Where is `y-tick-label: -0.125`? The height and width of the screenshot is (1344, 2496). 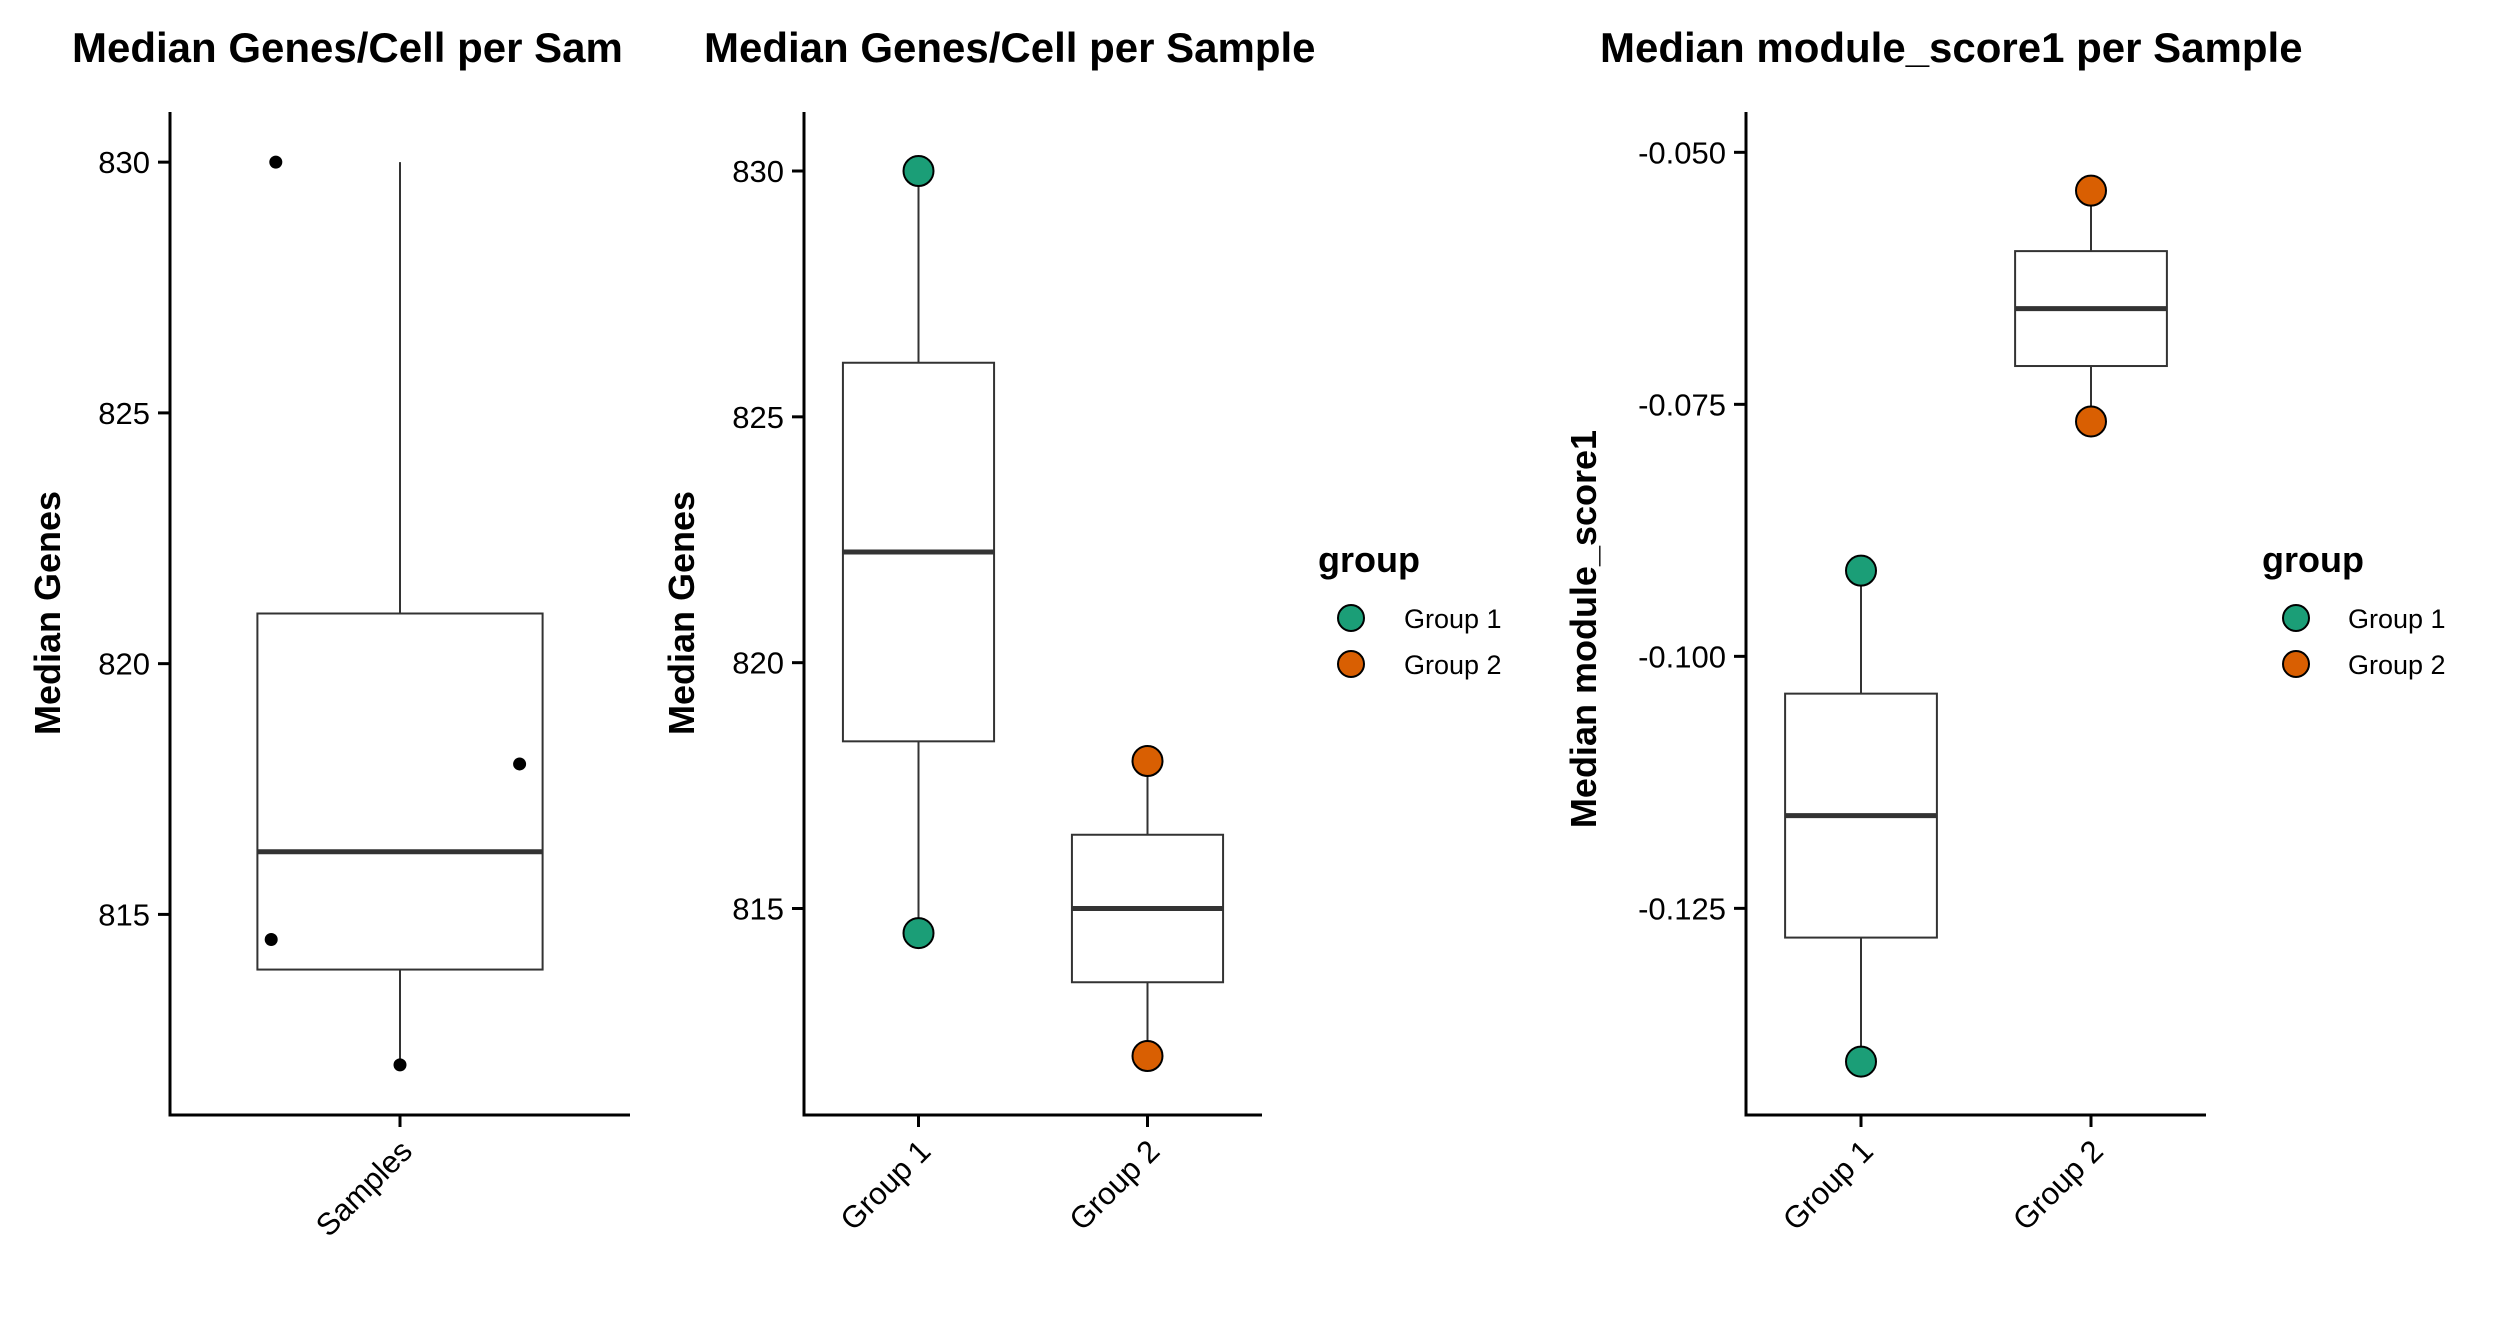
y-tick-label: -0.125 is located at coordinates (1682, 908).